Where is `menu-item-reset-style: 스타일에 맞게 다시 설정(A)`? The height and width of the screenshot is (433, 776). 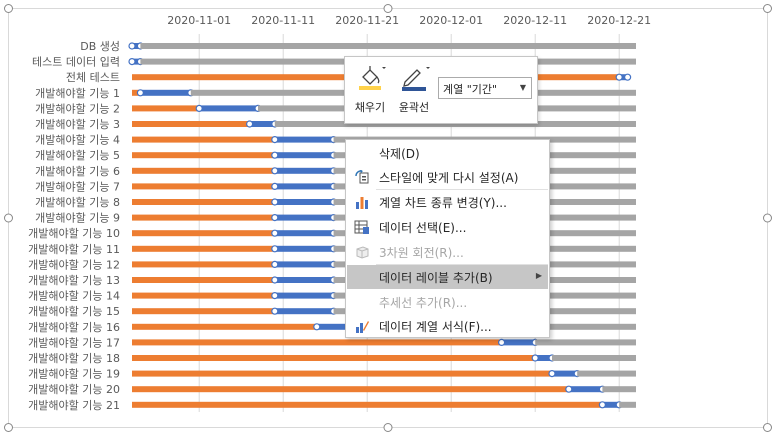 menu-item-reset-style: 스타일에 맞게 다시 설정(A) is located at coordinates (447, 177).